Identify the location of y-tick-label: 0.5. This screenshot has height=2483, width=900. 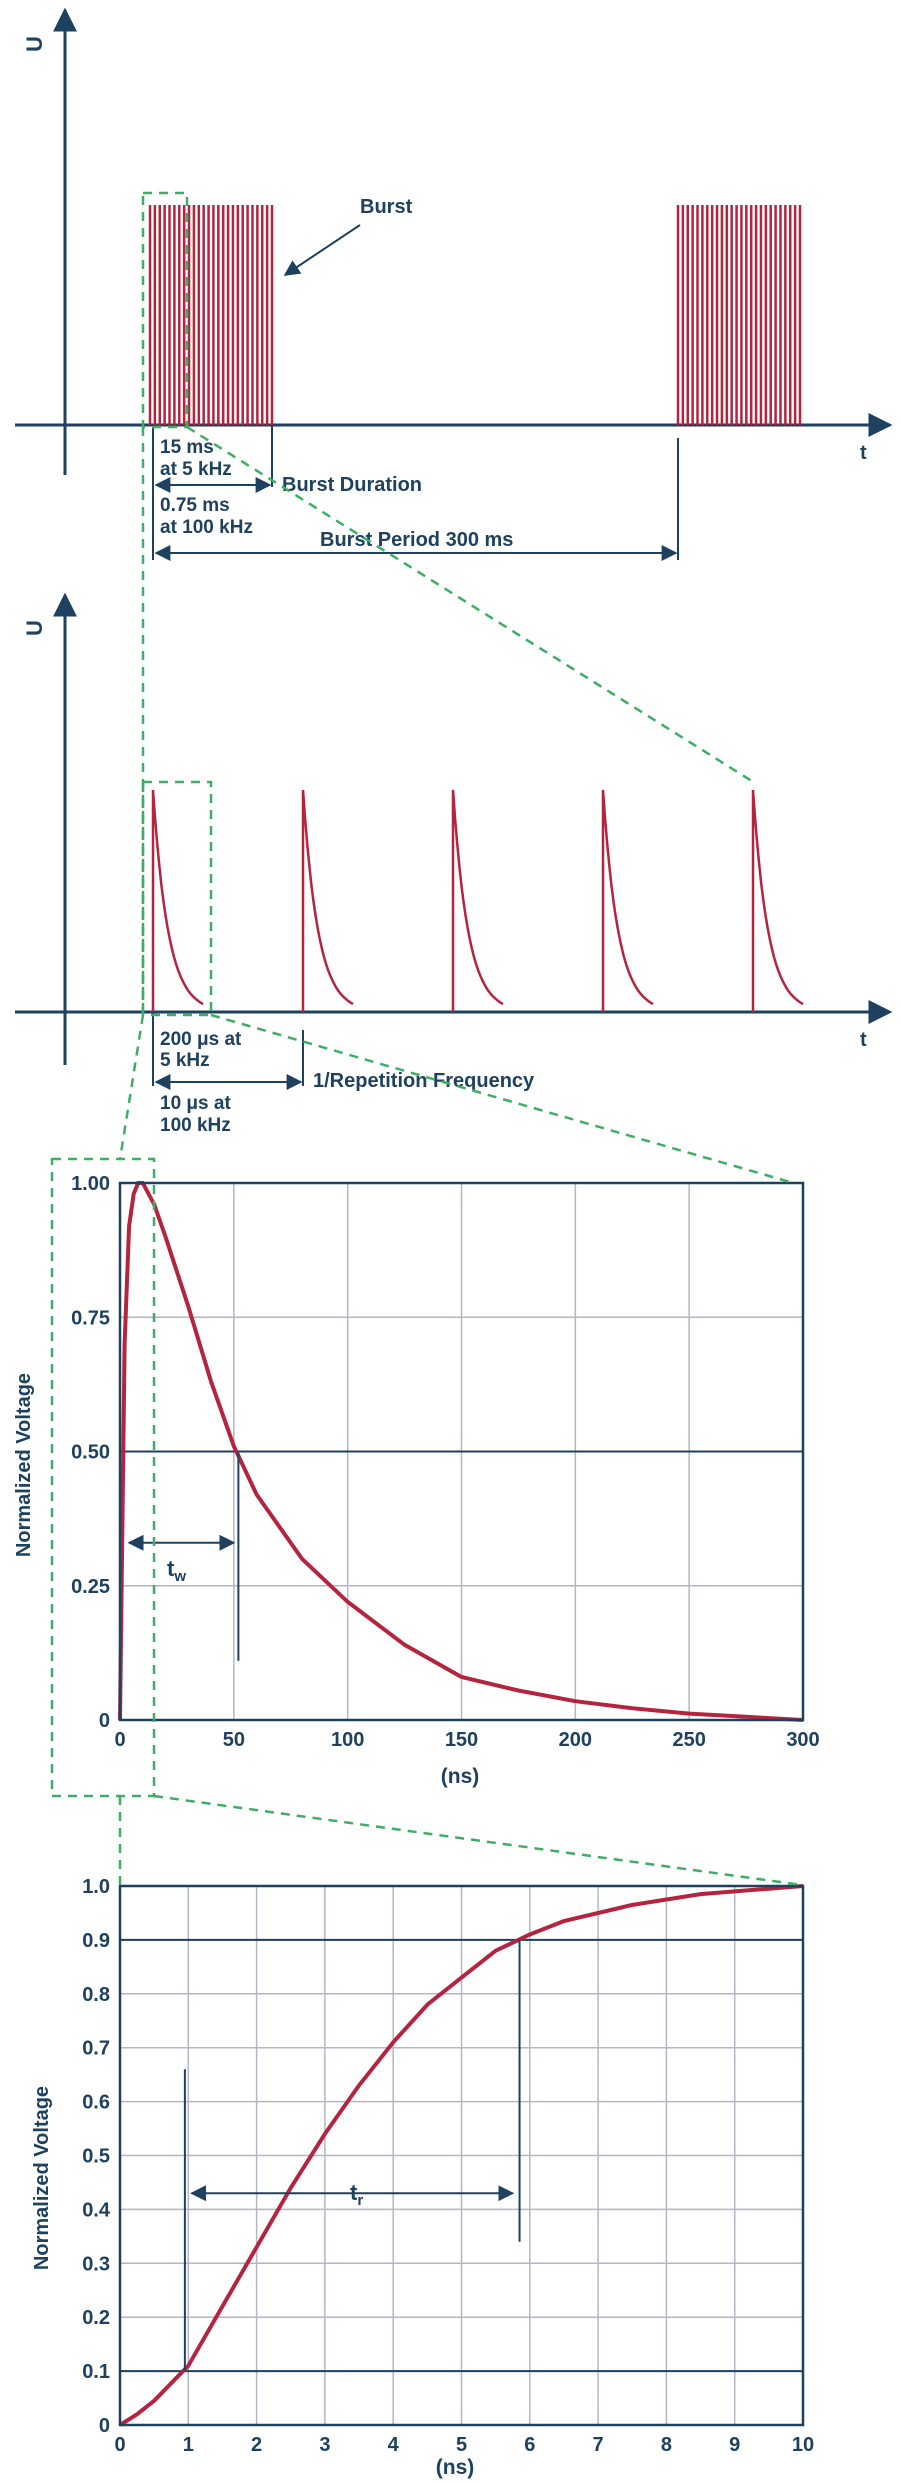
(96, 2157).